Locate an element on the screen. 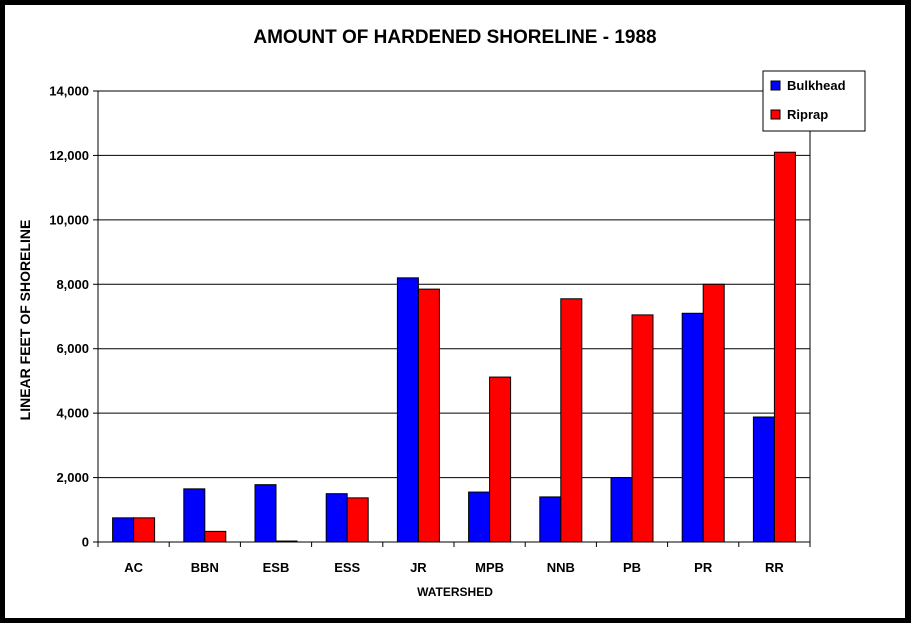 The width and height of the screenshot is (911, 623). y-tick-label: 12,000 is located at coordinates (69, 155).